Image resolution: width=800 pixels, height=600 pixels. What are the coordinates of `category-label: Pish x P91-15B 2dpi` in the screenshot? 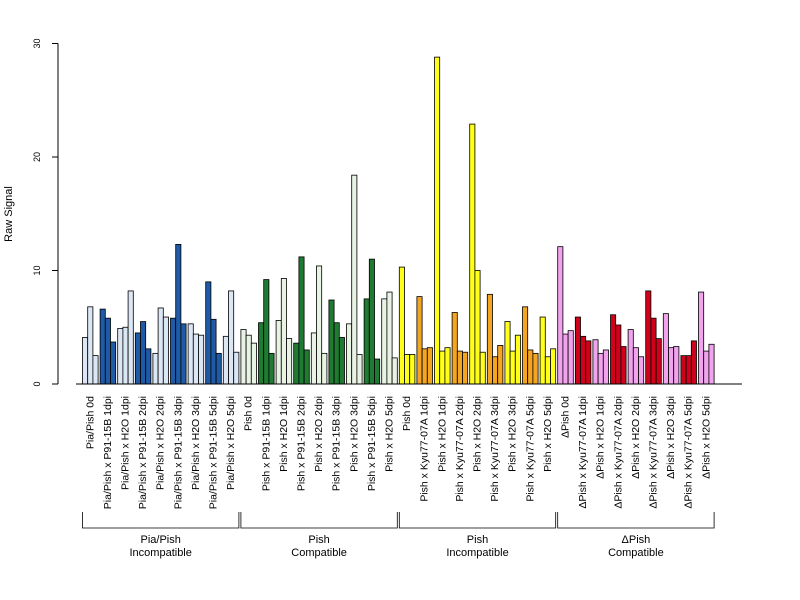 It's located at (302, 443).